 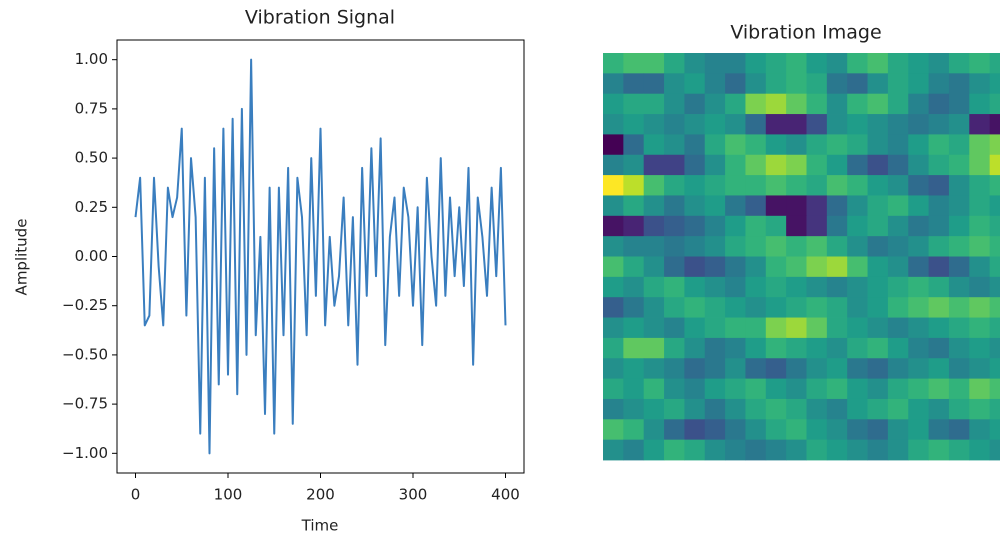 I want to click on x-tick-label: 400, so click(x=505, y=495).